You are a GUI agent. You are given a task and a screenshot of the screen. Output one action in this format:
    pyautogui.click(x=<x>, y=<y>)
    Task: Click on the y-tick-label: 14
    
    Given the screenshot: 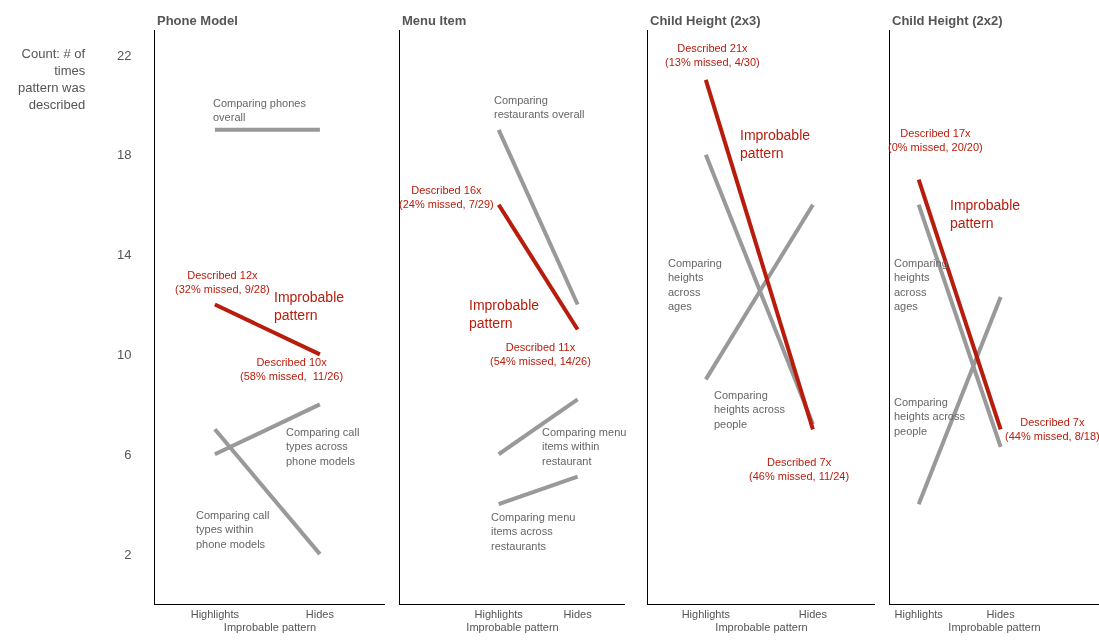 What is the action you would take?
    pyautogui.click(x=124, y=255)
    